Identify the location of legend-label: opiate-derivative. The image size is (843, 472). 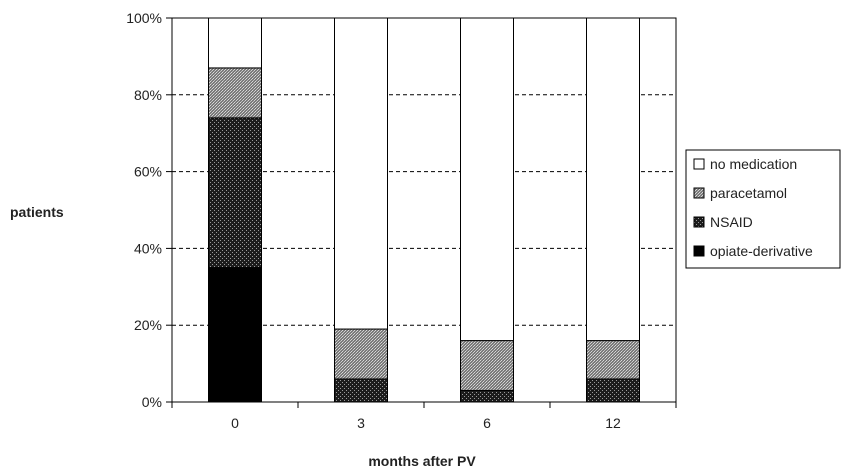
(761, 251).